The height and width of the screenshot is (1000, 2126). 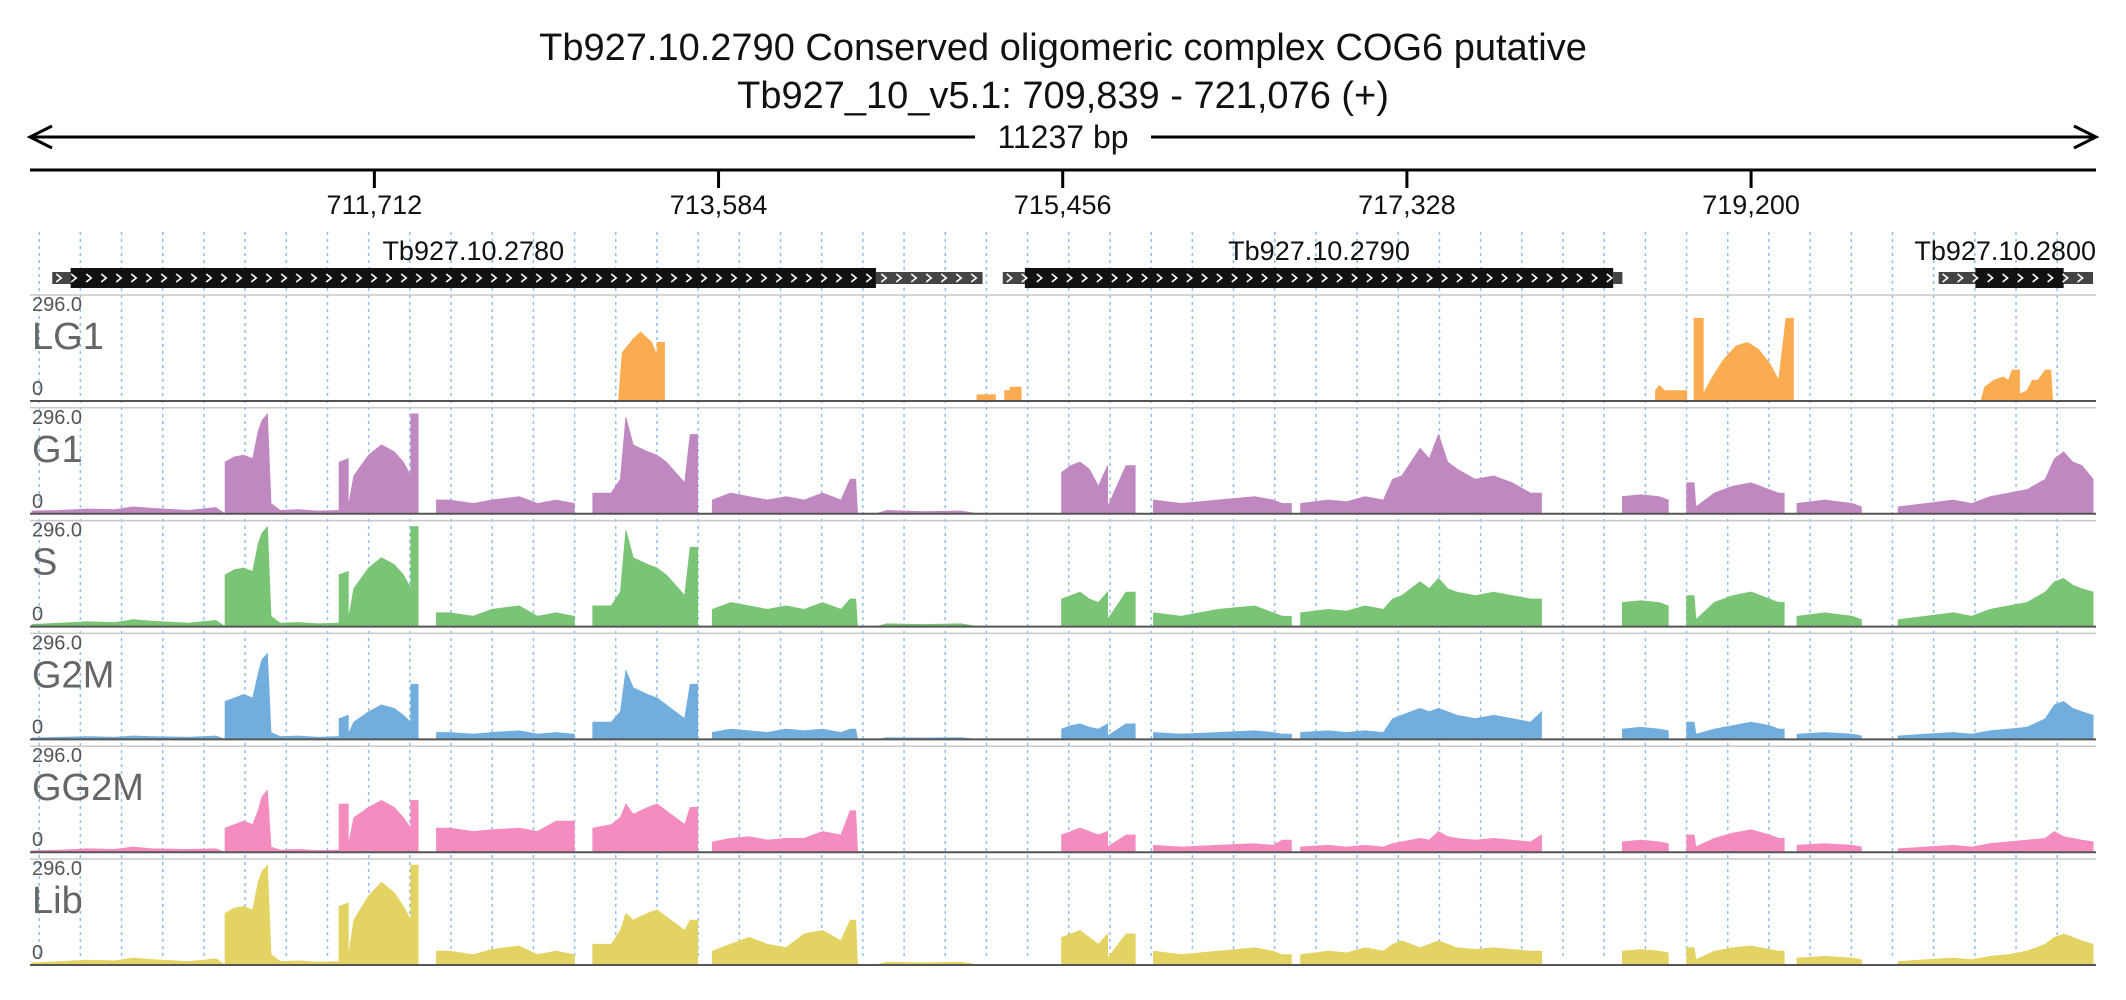 I want to click on x-tick-label: 717,328, so click(x=1407, y=205).